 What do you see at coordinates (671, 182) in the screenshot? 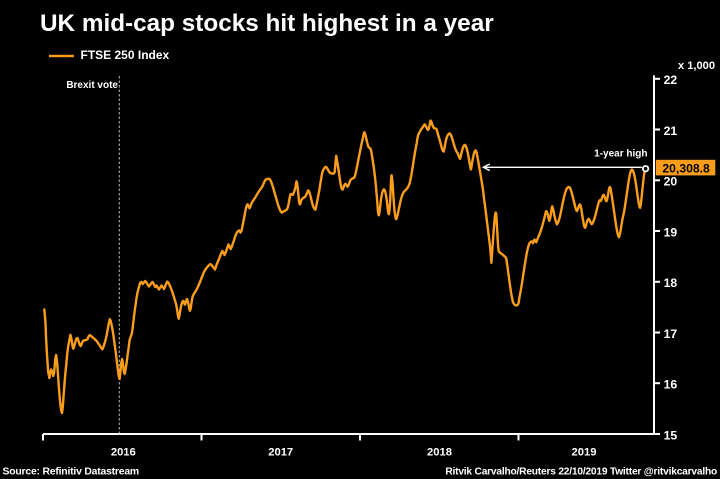
I see `svg-text: 20` at bounding box center [671, 182].